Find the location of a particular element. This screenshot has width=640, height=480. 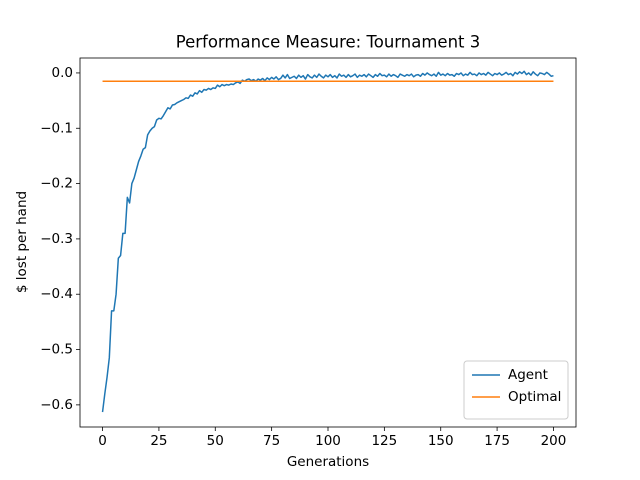

x-tick-label: 150 is located at coordinates (441, 441).